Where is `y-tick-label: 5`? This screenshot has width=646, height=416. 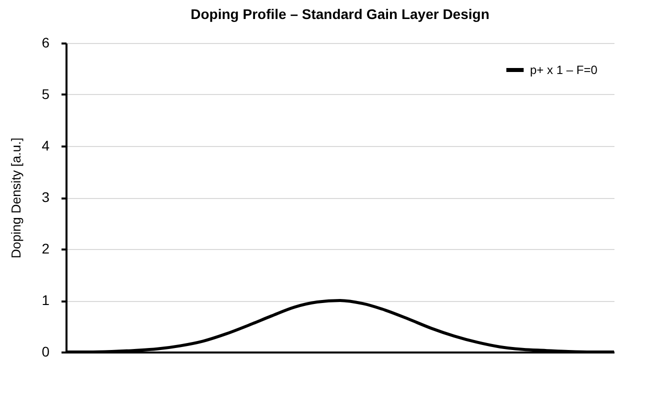 y-tick-label: 5 is located at coordinates (46, 94).